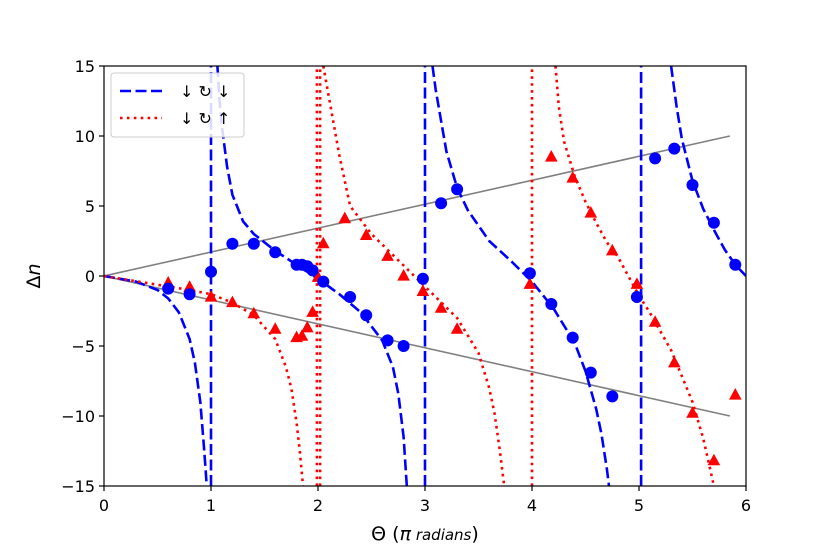 The image size is (830, 554). Describe the element at coordinates (639, 505) in the screenshot. I see `x-tick-label: 5` at that location.